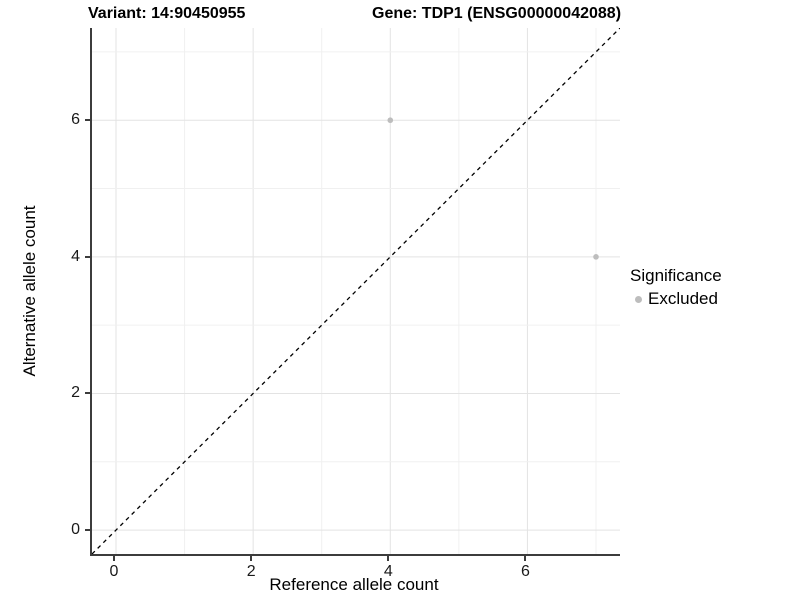  I want to click on legend: Significance Excluded, so click(676, 287).